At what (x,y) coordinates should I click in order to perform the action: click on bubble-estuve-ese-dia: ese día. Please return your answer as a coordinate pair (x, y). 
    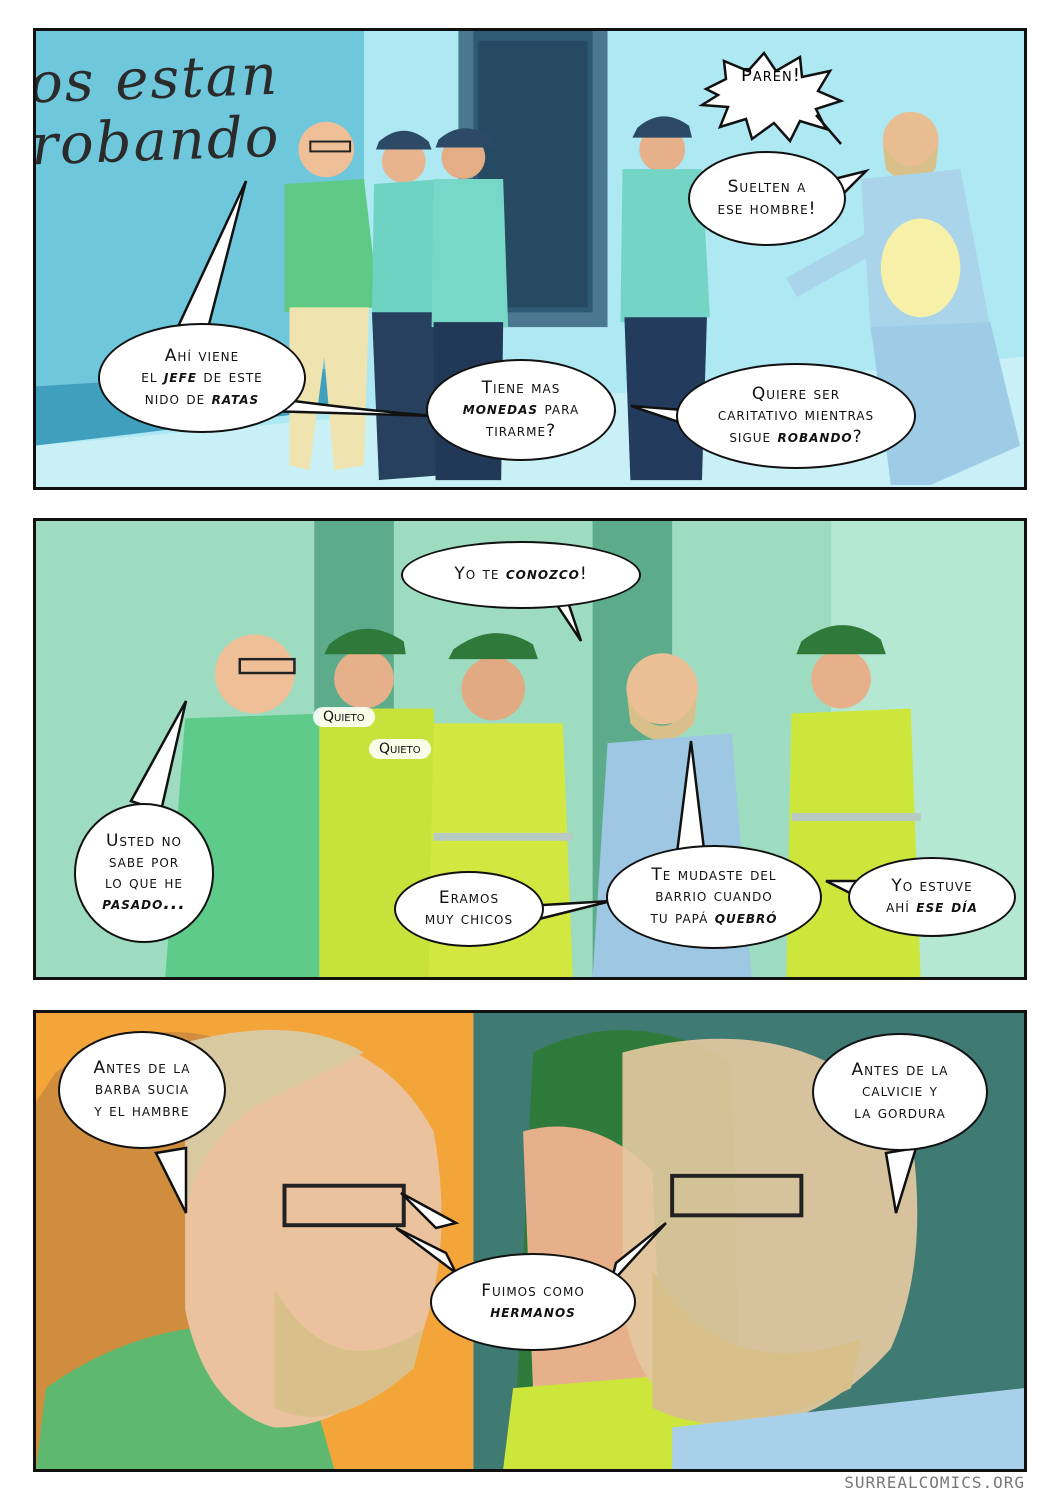
    Looking at the image, I should click on (947, 907).